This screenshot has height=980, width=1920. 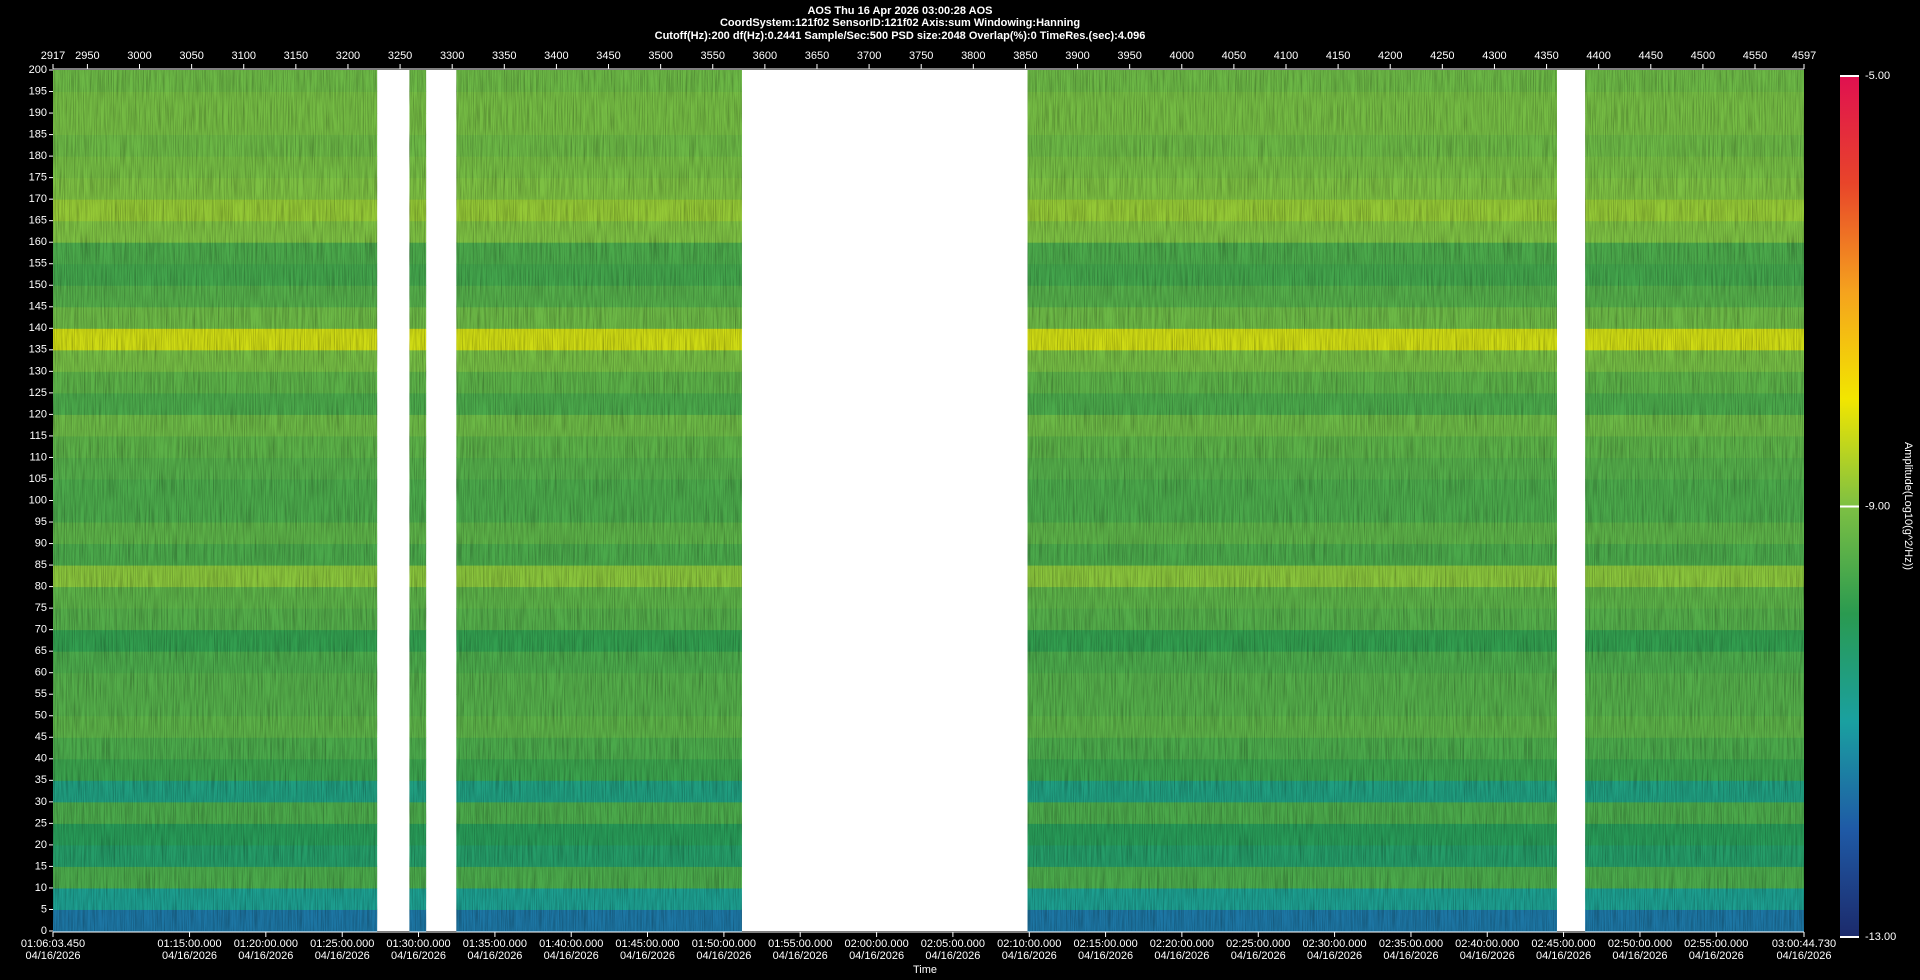 I want to click on y-tick-label: 40, so click(x=41, y=759).